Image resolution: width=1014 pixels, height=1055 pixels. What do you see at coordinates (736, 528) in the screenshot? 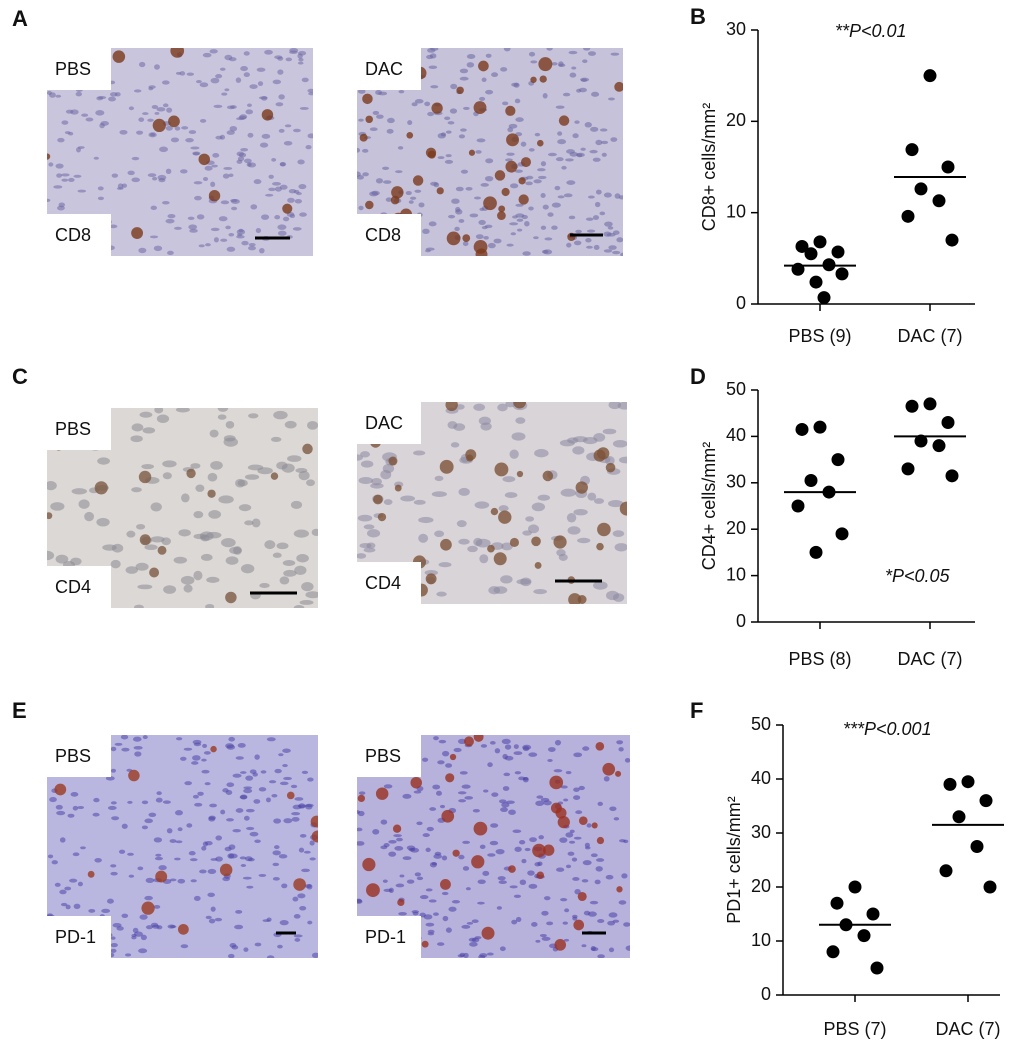
I see `y-tick-label: 20` at bounding box center [736, 528].